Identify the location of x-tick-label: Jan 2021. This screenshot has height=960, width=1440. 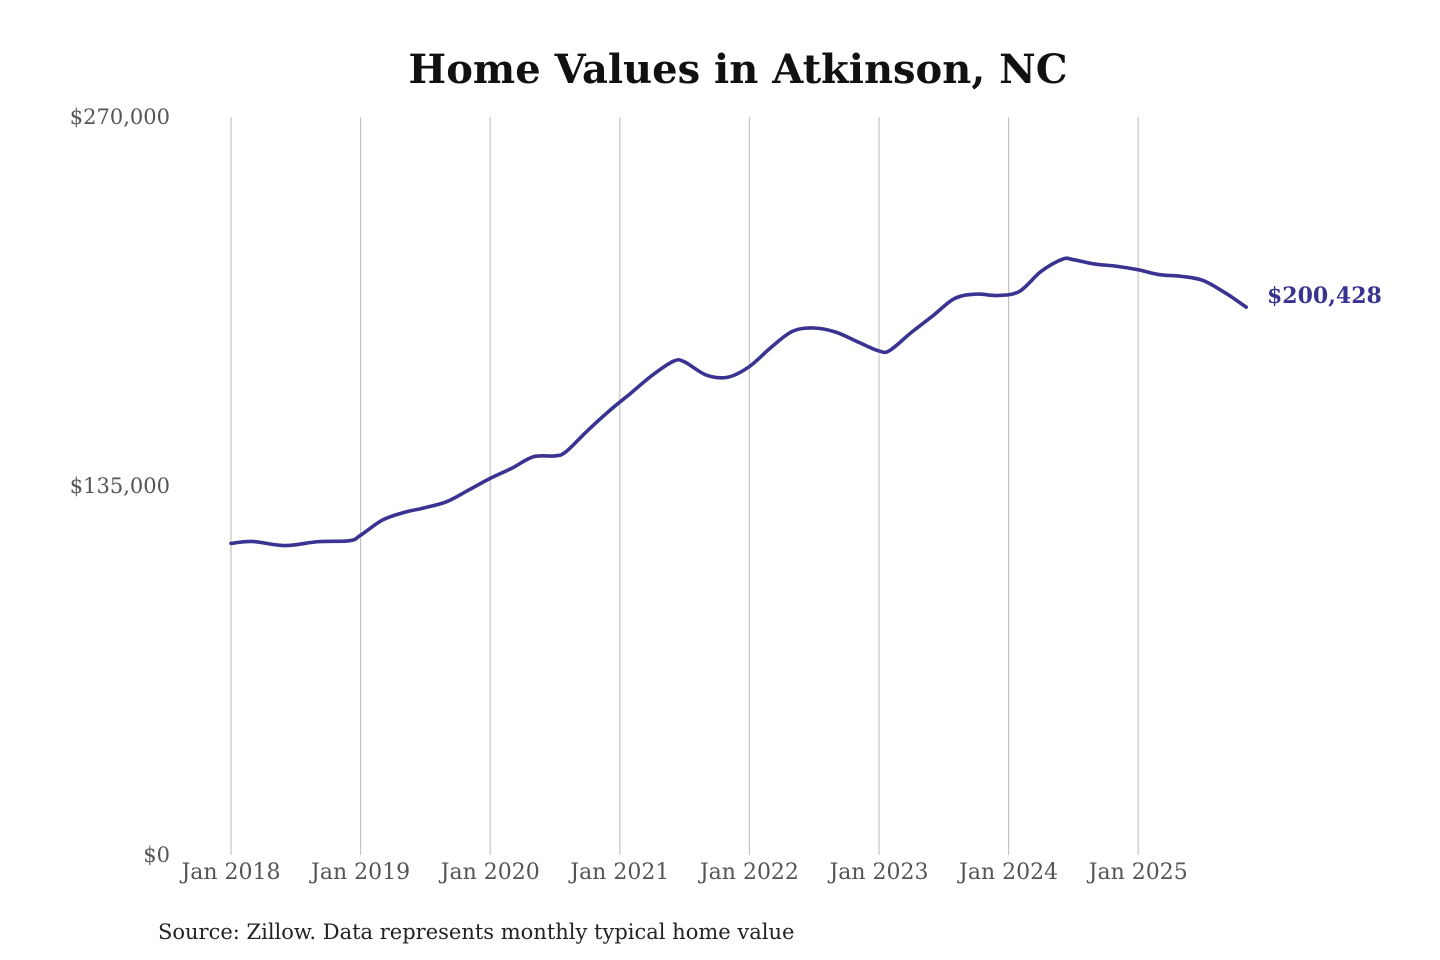
(618, 872).